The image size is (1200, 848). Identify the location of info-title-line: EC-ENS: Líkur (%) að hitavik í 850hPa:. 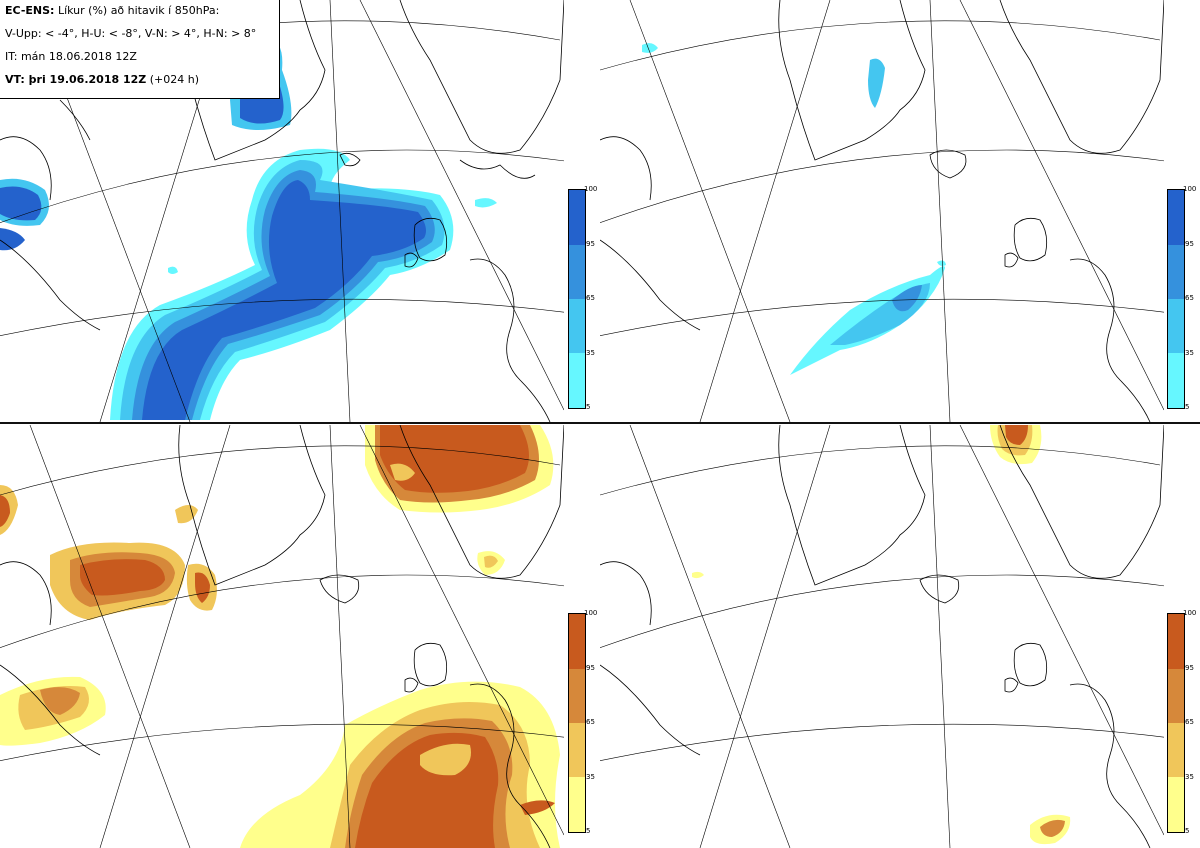
(139, 15).